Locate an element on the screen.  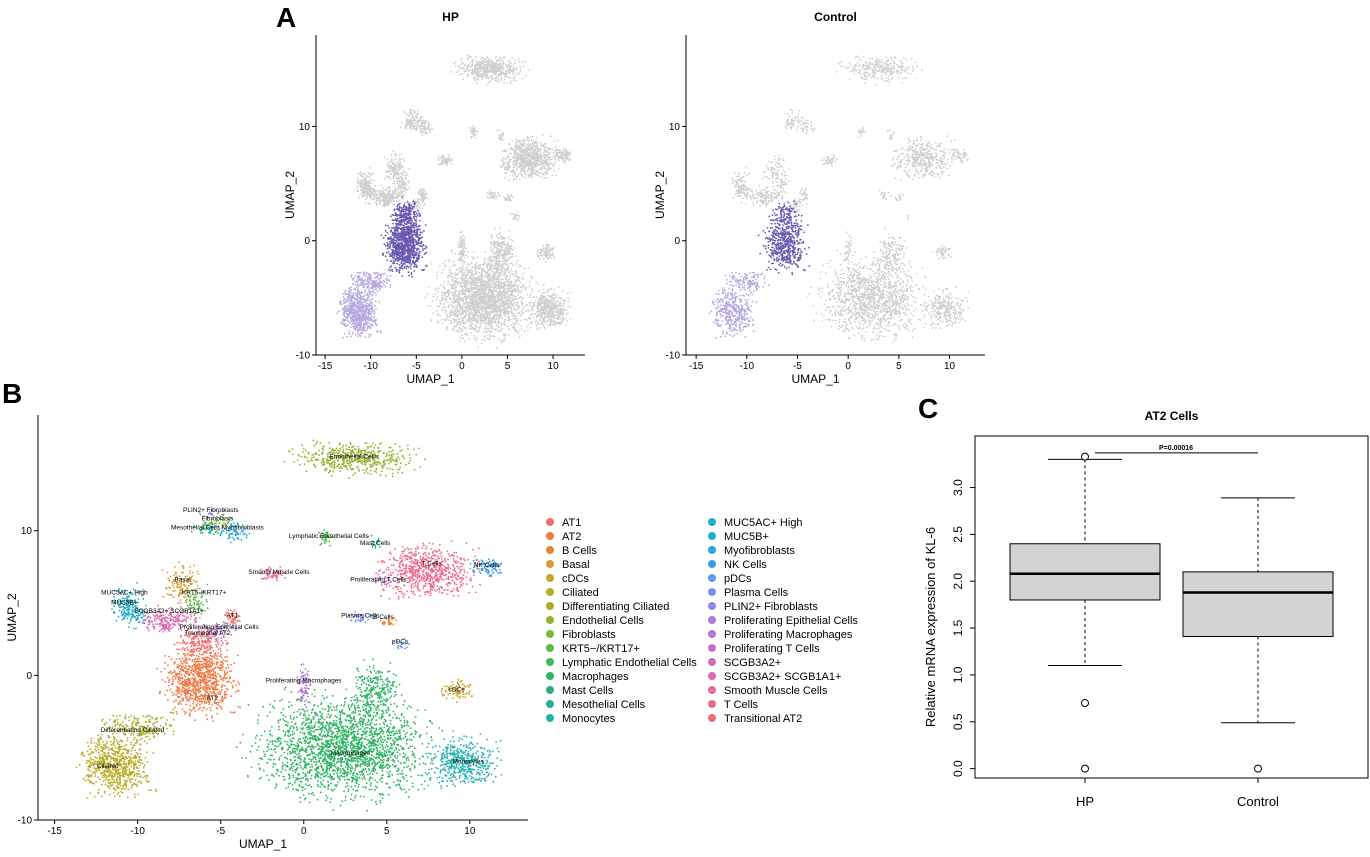
panel-label-c: C is located at coordinates (928, 408).